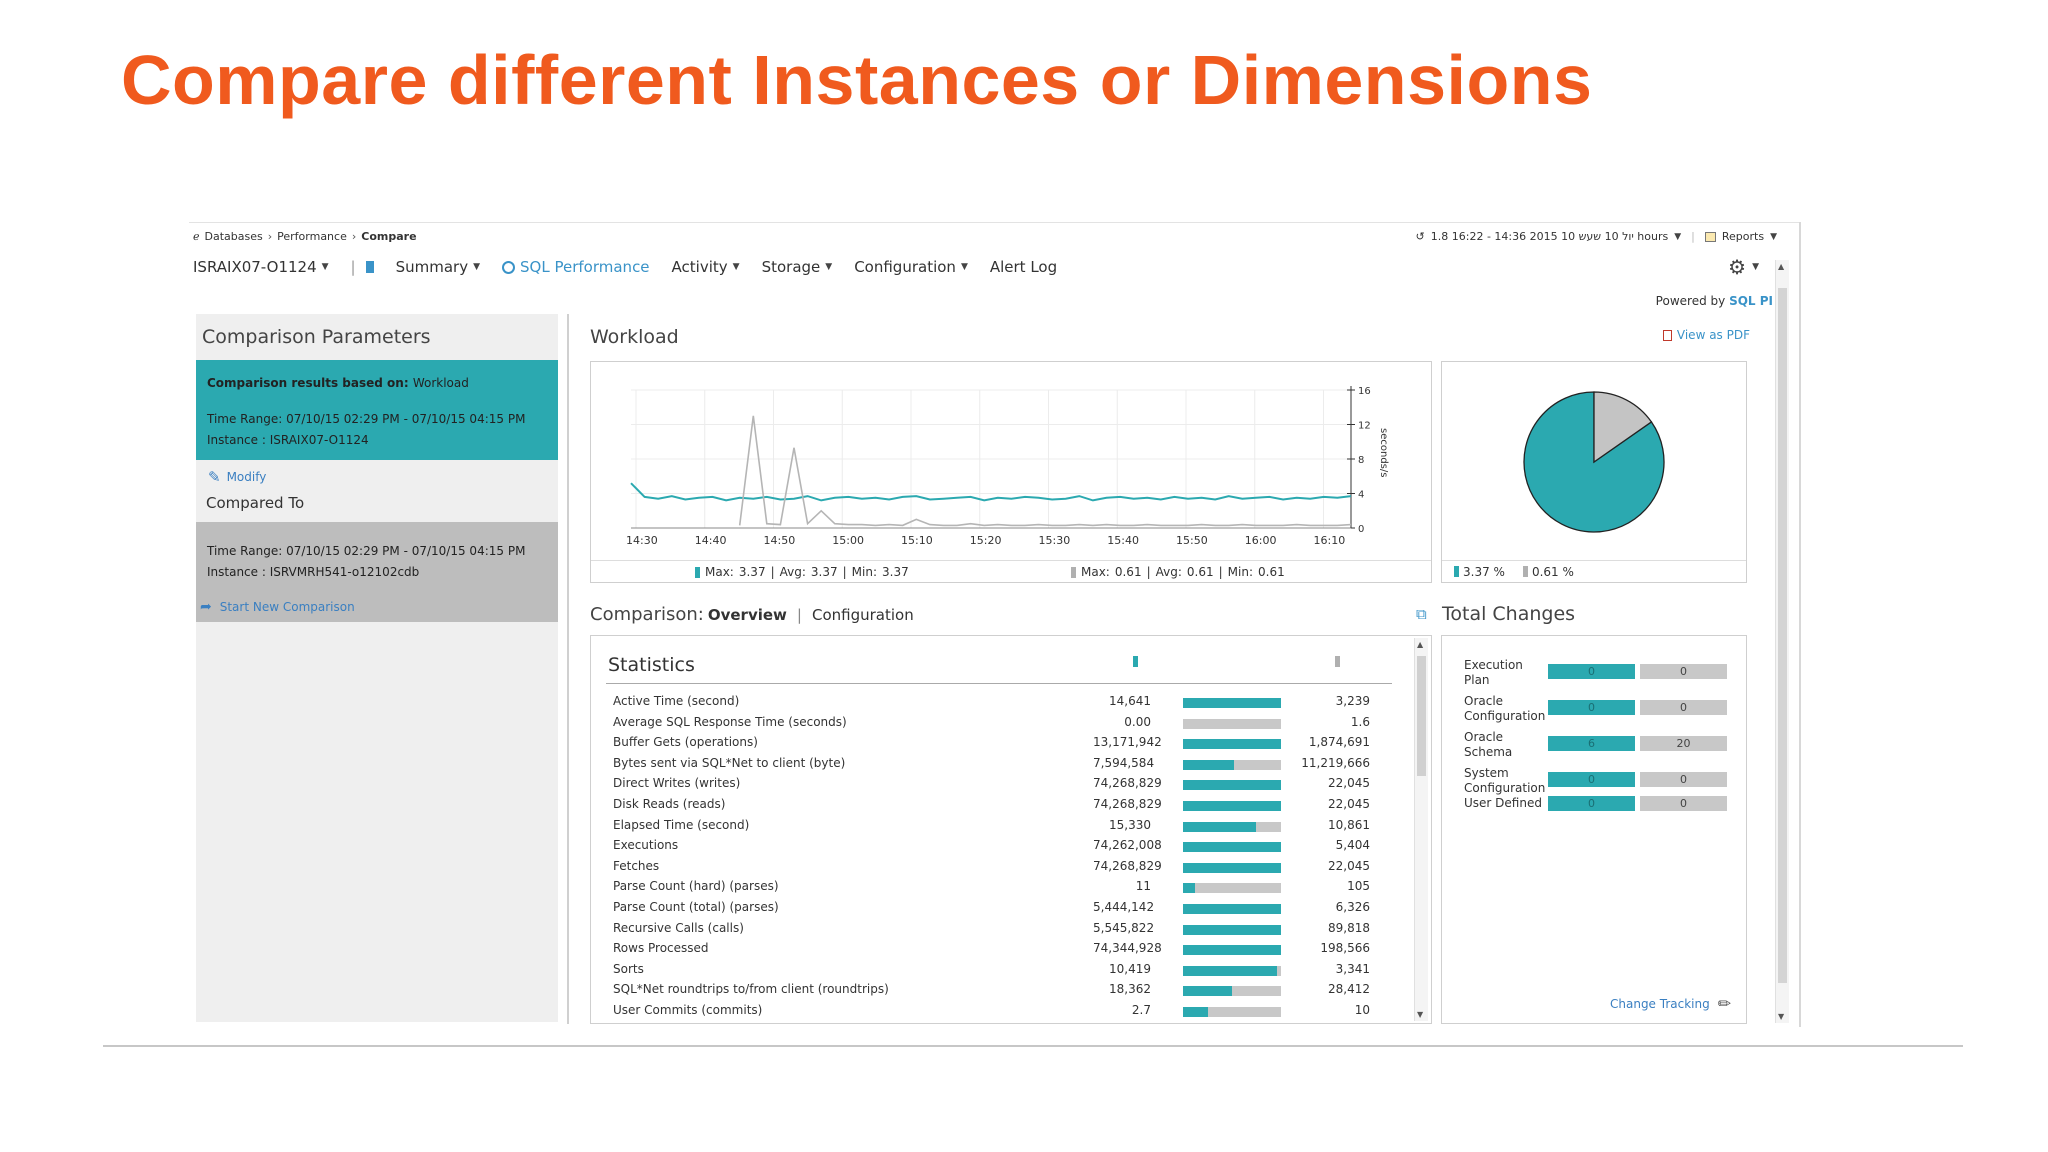 This screenshot has width=2048, height=1152. I want to click on stat-primary-value: 74,262,008, so click(1127, 845).